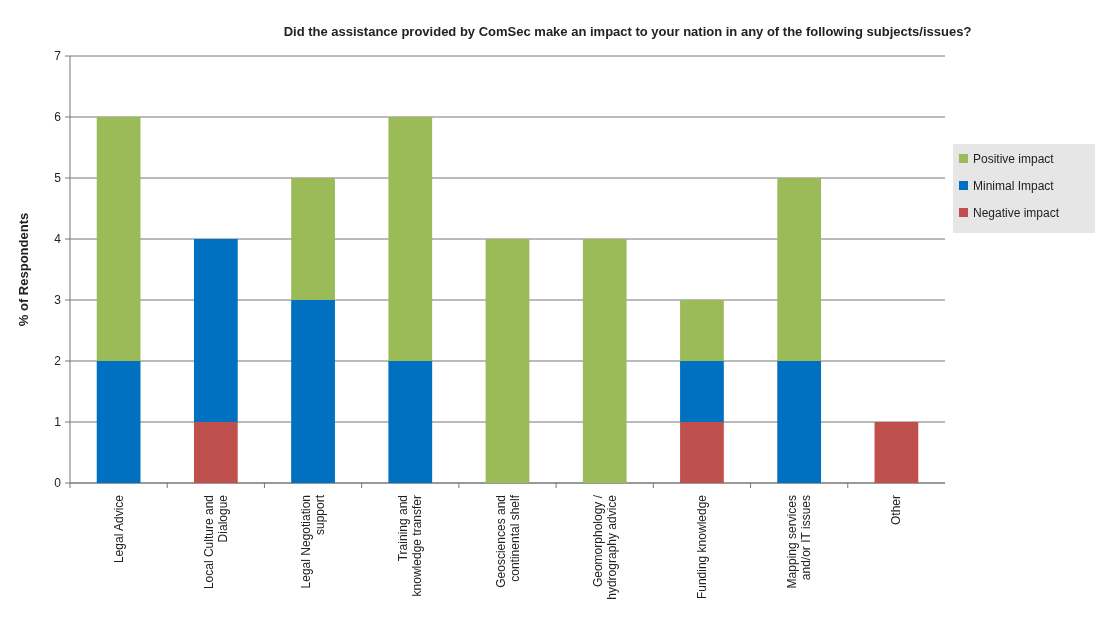  Describe the element at coordinates (58, 56) in the screenshot. I see `y-tick-label: 7` at that location.